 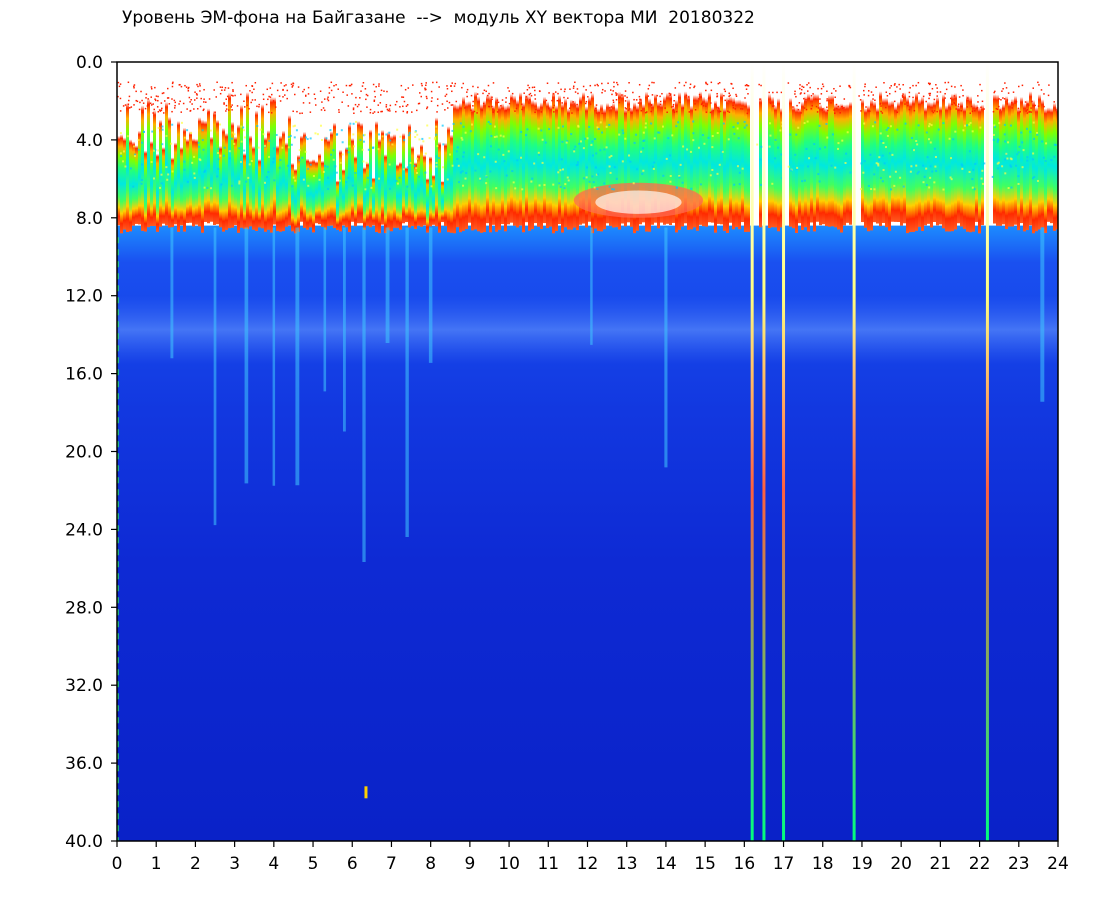 I want to click on hot-spot, so click(x=366, y=792).